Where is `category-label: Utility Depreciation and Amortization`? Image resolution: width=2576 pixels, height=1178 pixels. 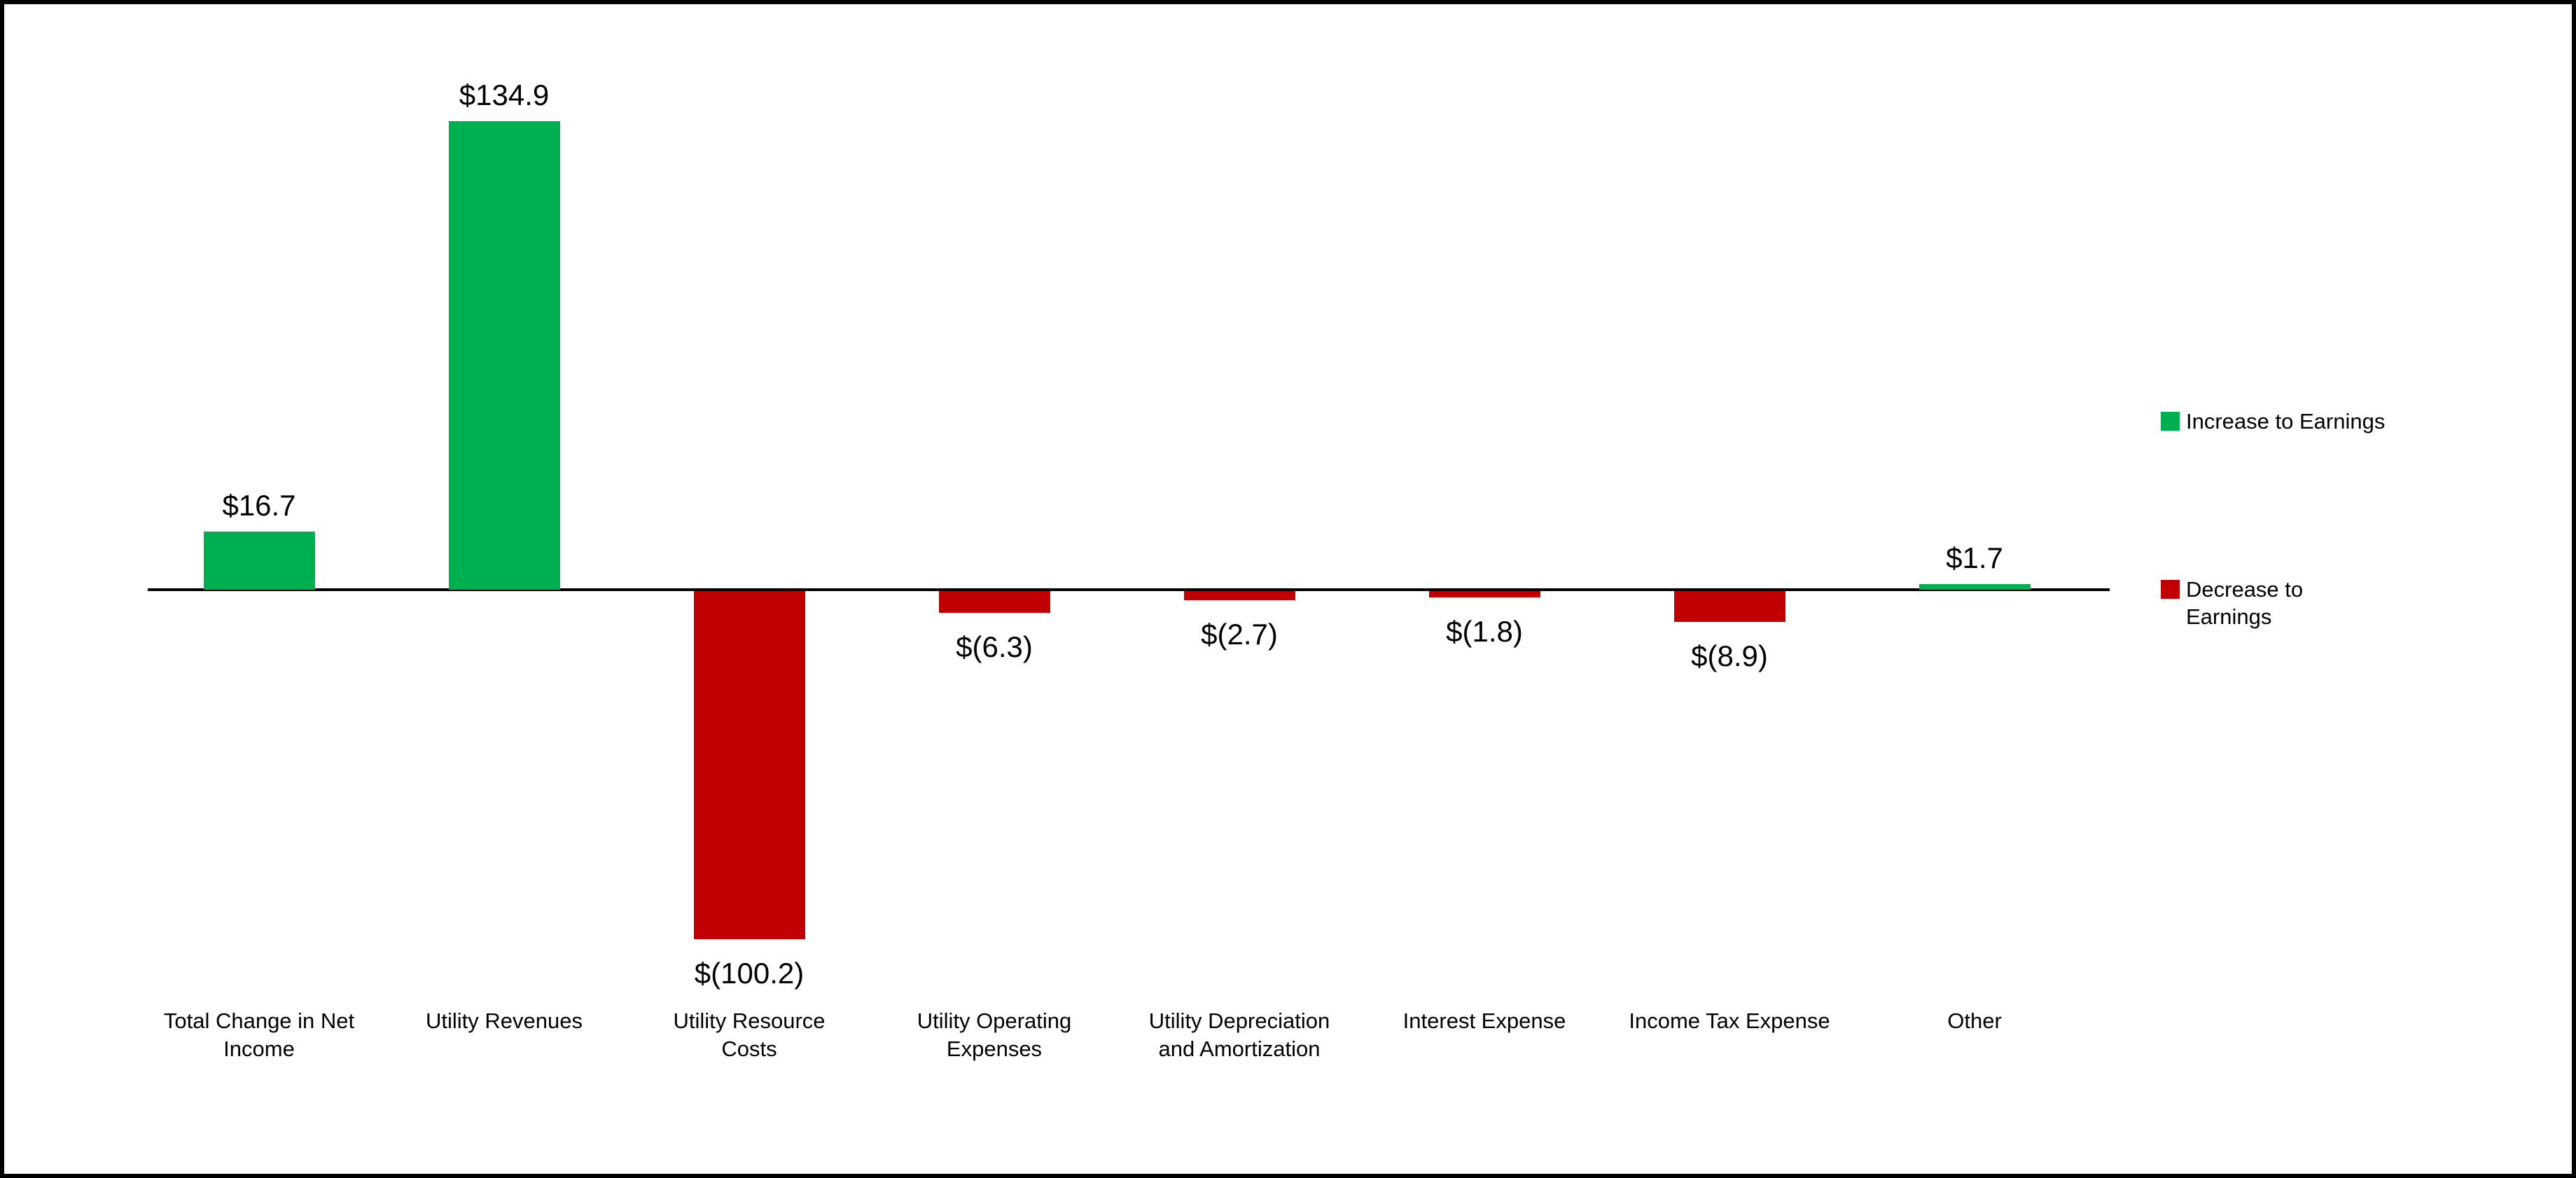
category-label: Utility Depreciation and Amortization is located at coordinates (1239, 1035).